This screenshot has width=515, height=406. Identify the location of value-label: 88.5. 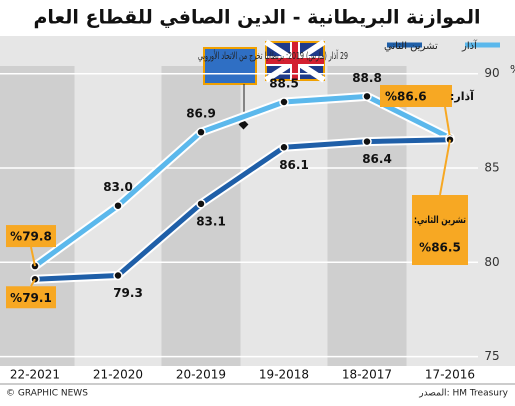
(284, 84).